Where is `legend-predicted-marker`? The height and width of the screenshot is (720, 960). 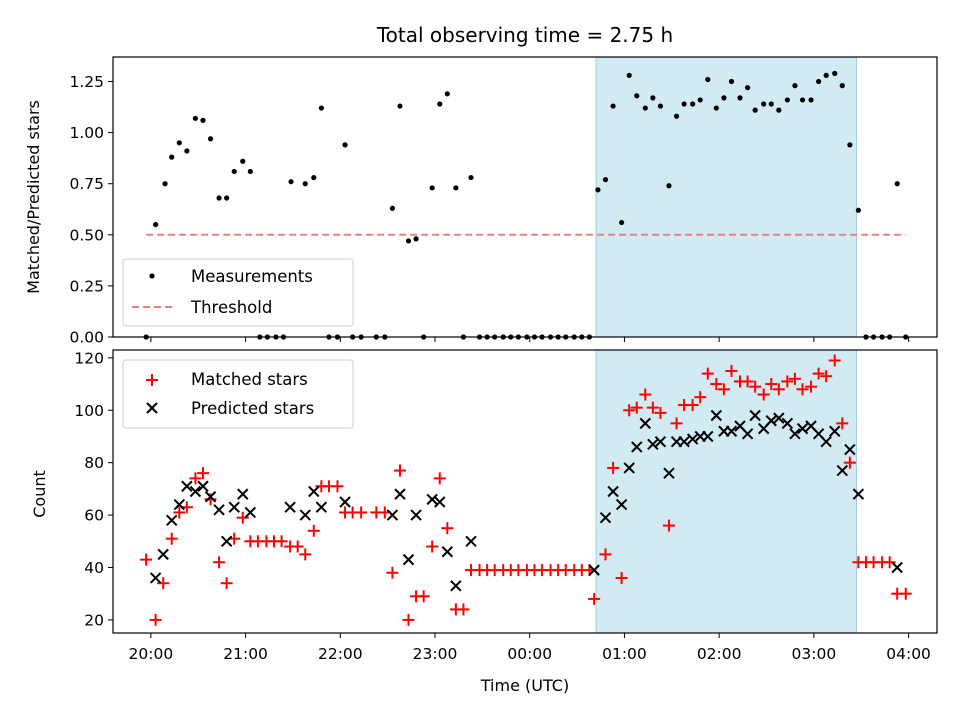 legend-predicted-marker is located at coordinates (152, 408).